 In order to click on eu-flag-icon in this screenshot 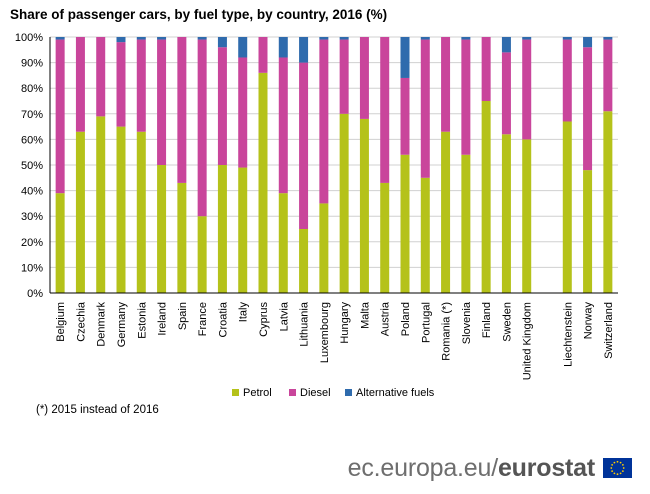, I will do `click(617, 468)`.